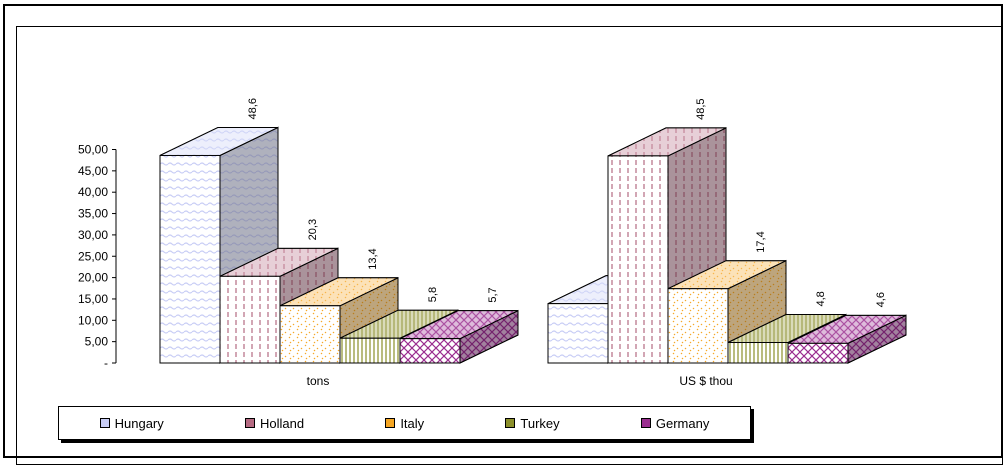 This screenshot has height=465, width=1008. Describe the element at coordinates (313, 229) in the screenshot. I see `data-label: 20,3` at that location.